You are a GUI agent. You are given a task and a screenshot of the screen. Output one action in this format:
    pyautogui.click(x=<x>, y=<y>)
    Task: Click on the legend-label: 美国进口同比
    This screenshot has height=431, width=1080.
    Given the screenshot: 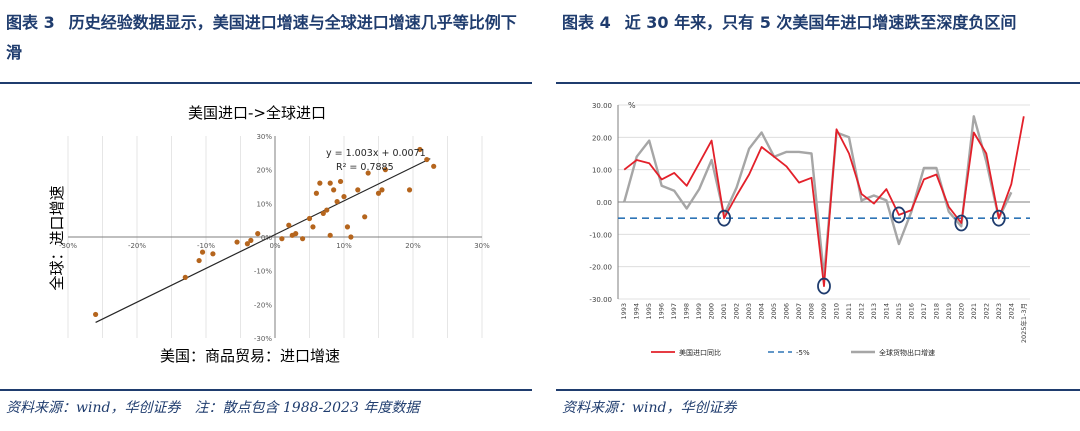 What is the action you would take?
    pyautogui.click(x=700, y=352)
    